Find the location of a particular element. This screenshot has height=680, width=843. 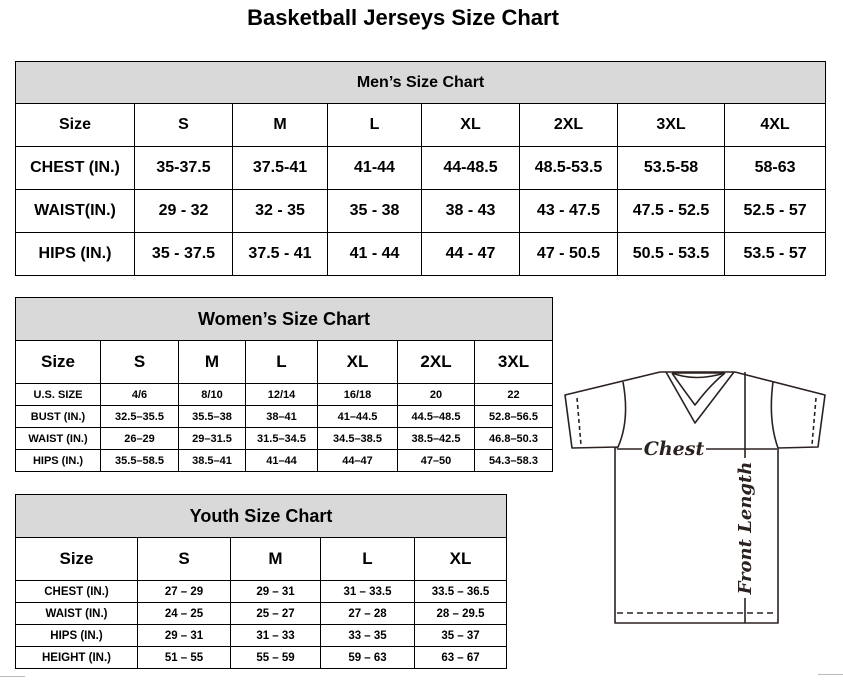

table-cell: 8/10 is located at coordinates (212, 394).